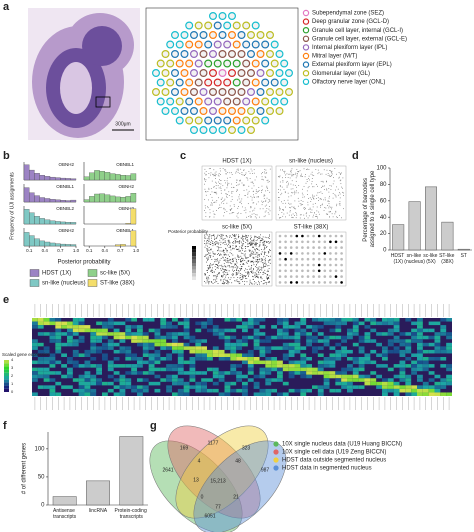 The height and width of the screenshot is (532, 474). I want to click on legend-label: HDST data in segmented nucleus, so click(327, 469).